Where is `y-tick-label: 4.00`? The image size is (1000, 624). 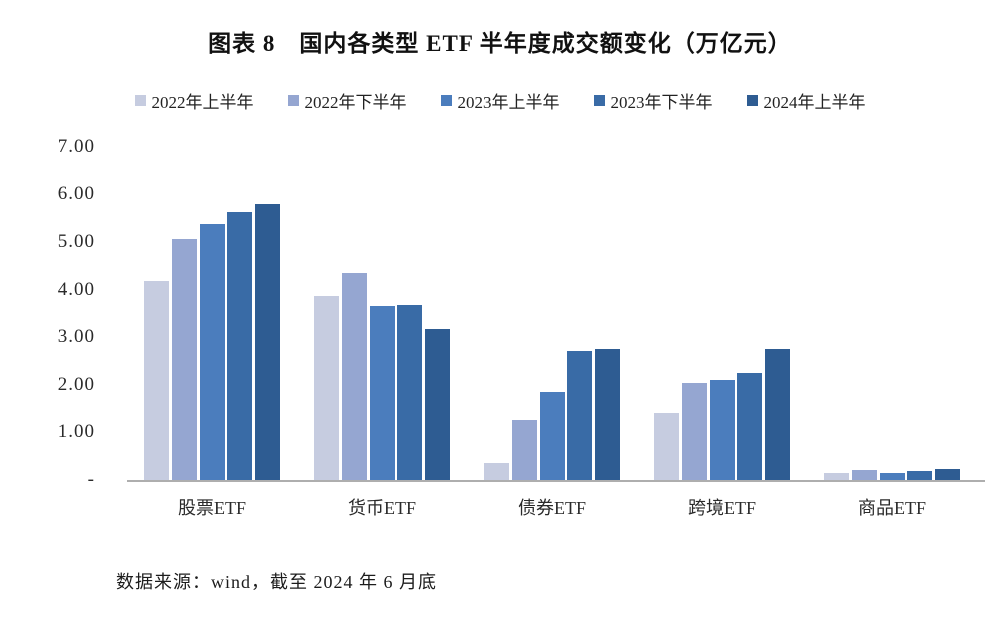 y-tick-label: 4.00 is located at coordinates (76, 289).